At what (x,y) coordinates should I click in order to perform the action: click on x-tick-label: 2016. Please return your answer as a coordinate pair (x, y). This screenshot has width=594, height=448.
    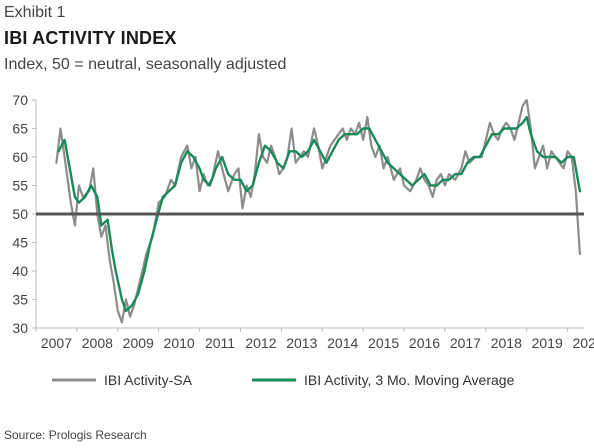
    Looking at the image, I should click on (424, 343).